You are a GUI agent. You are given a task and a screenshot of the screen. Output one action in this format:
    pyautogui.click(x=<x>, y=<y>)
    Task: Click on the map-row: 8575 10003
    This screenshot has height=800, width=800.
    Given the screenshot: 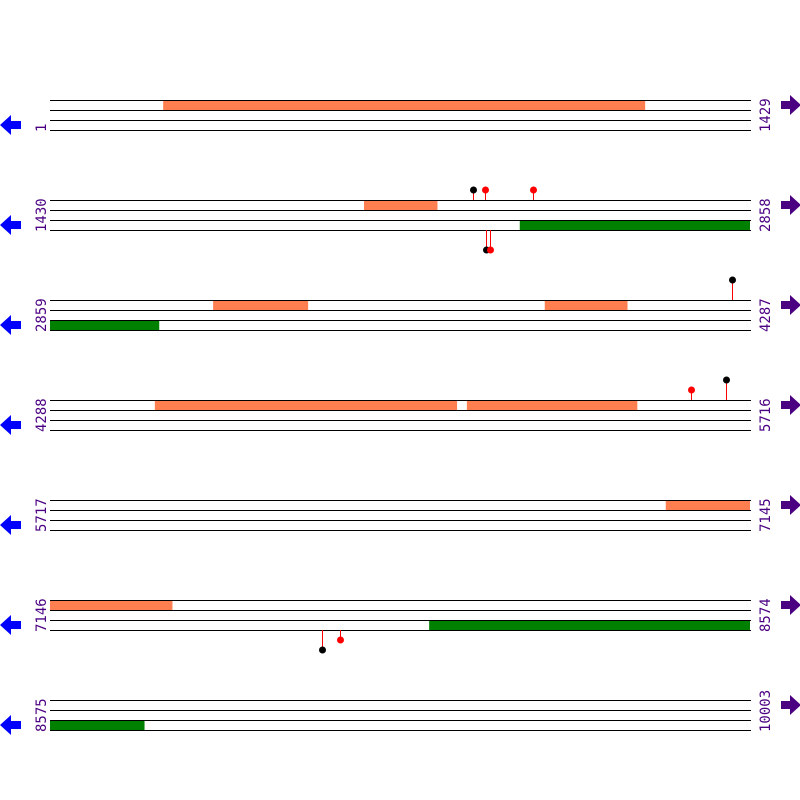 What is the action you would take?
    pyautogui.click(x=400, y=712)
    